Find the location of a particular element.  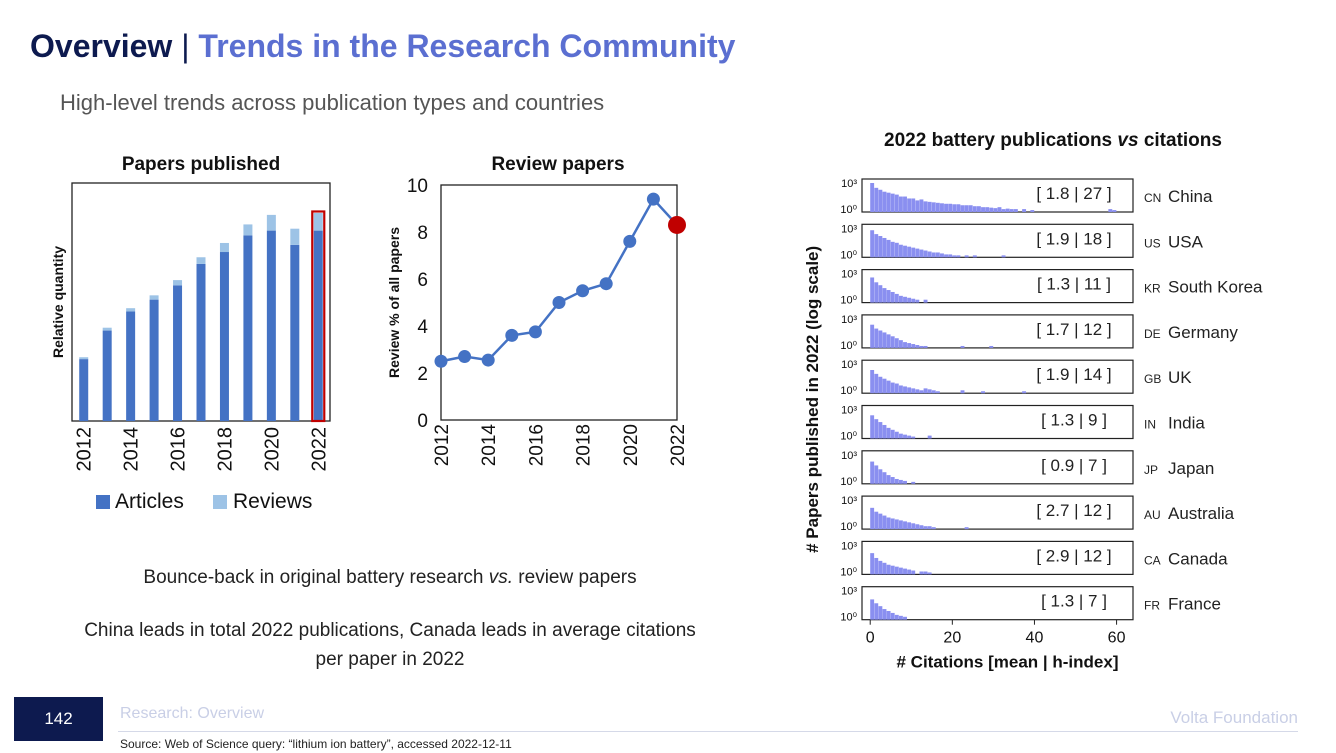

review-y-tick-10: 10 is located at coordinates (417, 186).